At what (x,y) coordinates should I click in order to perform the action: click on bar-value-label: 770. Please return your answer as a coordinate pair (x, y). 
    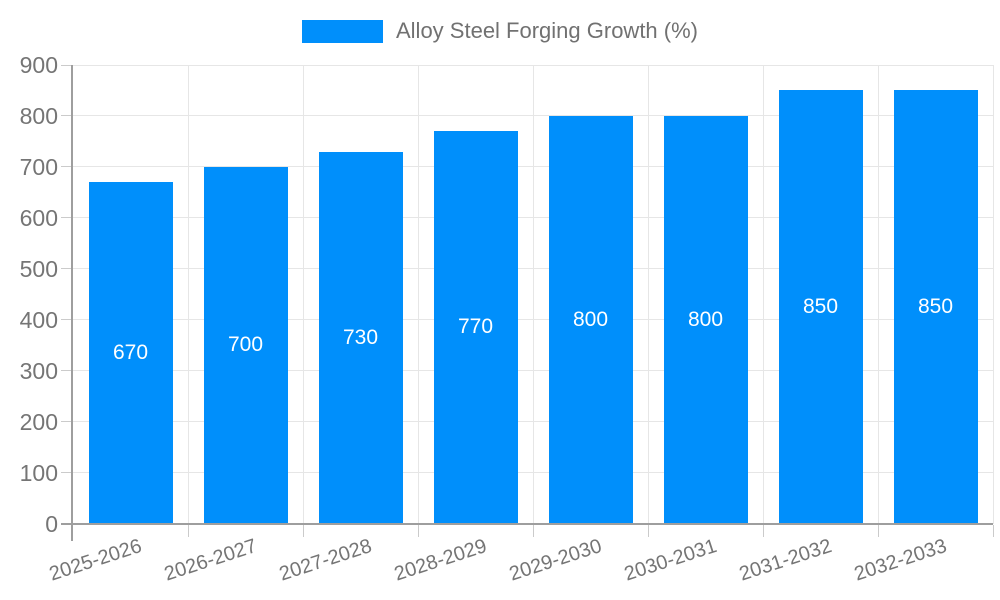
    Looking at the image, I should click on (475, 327).